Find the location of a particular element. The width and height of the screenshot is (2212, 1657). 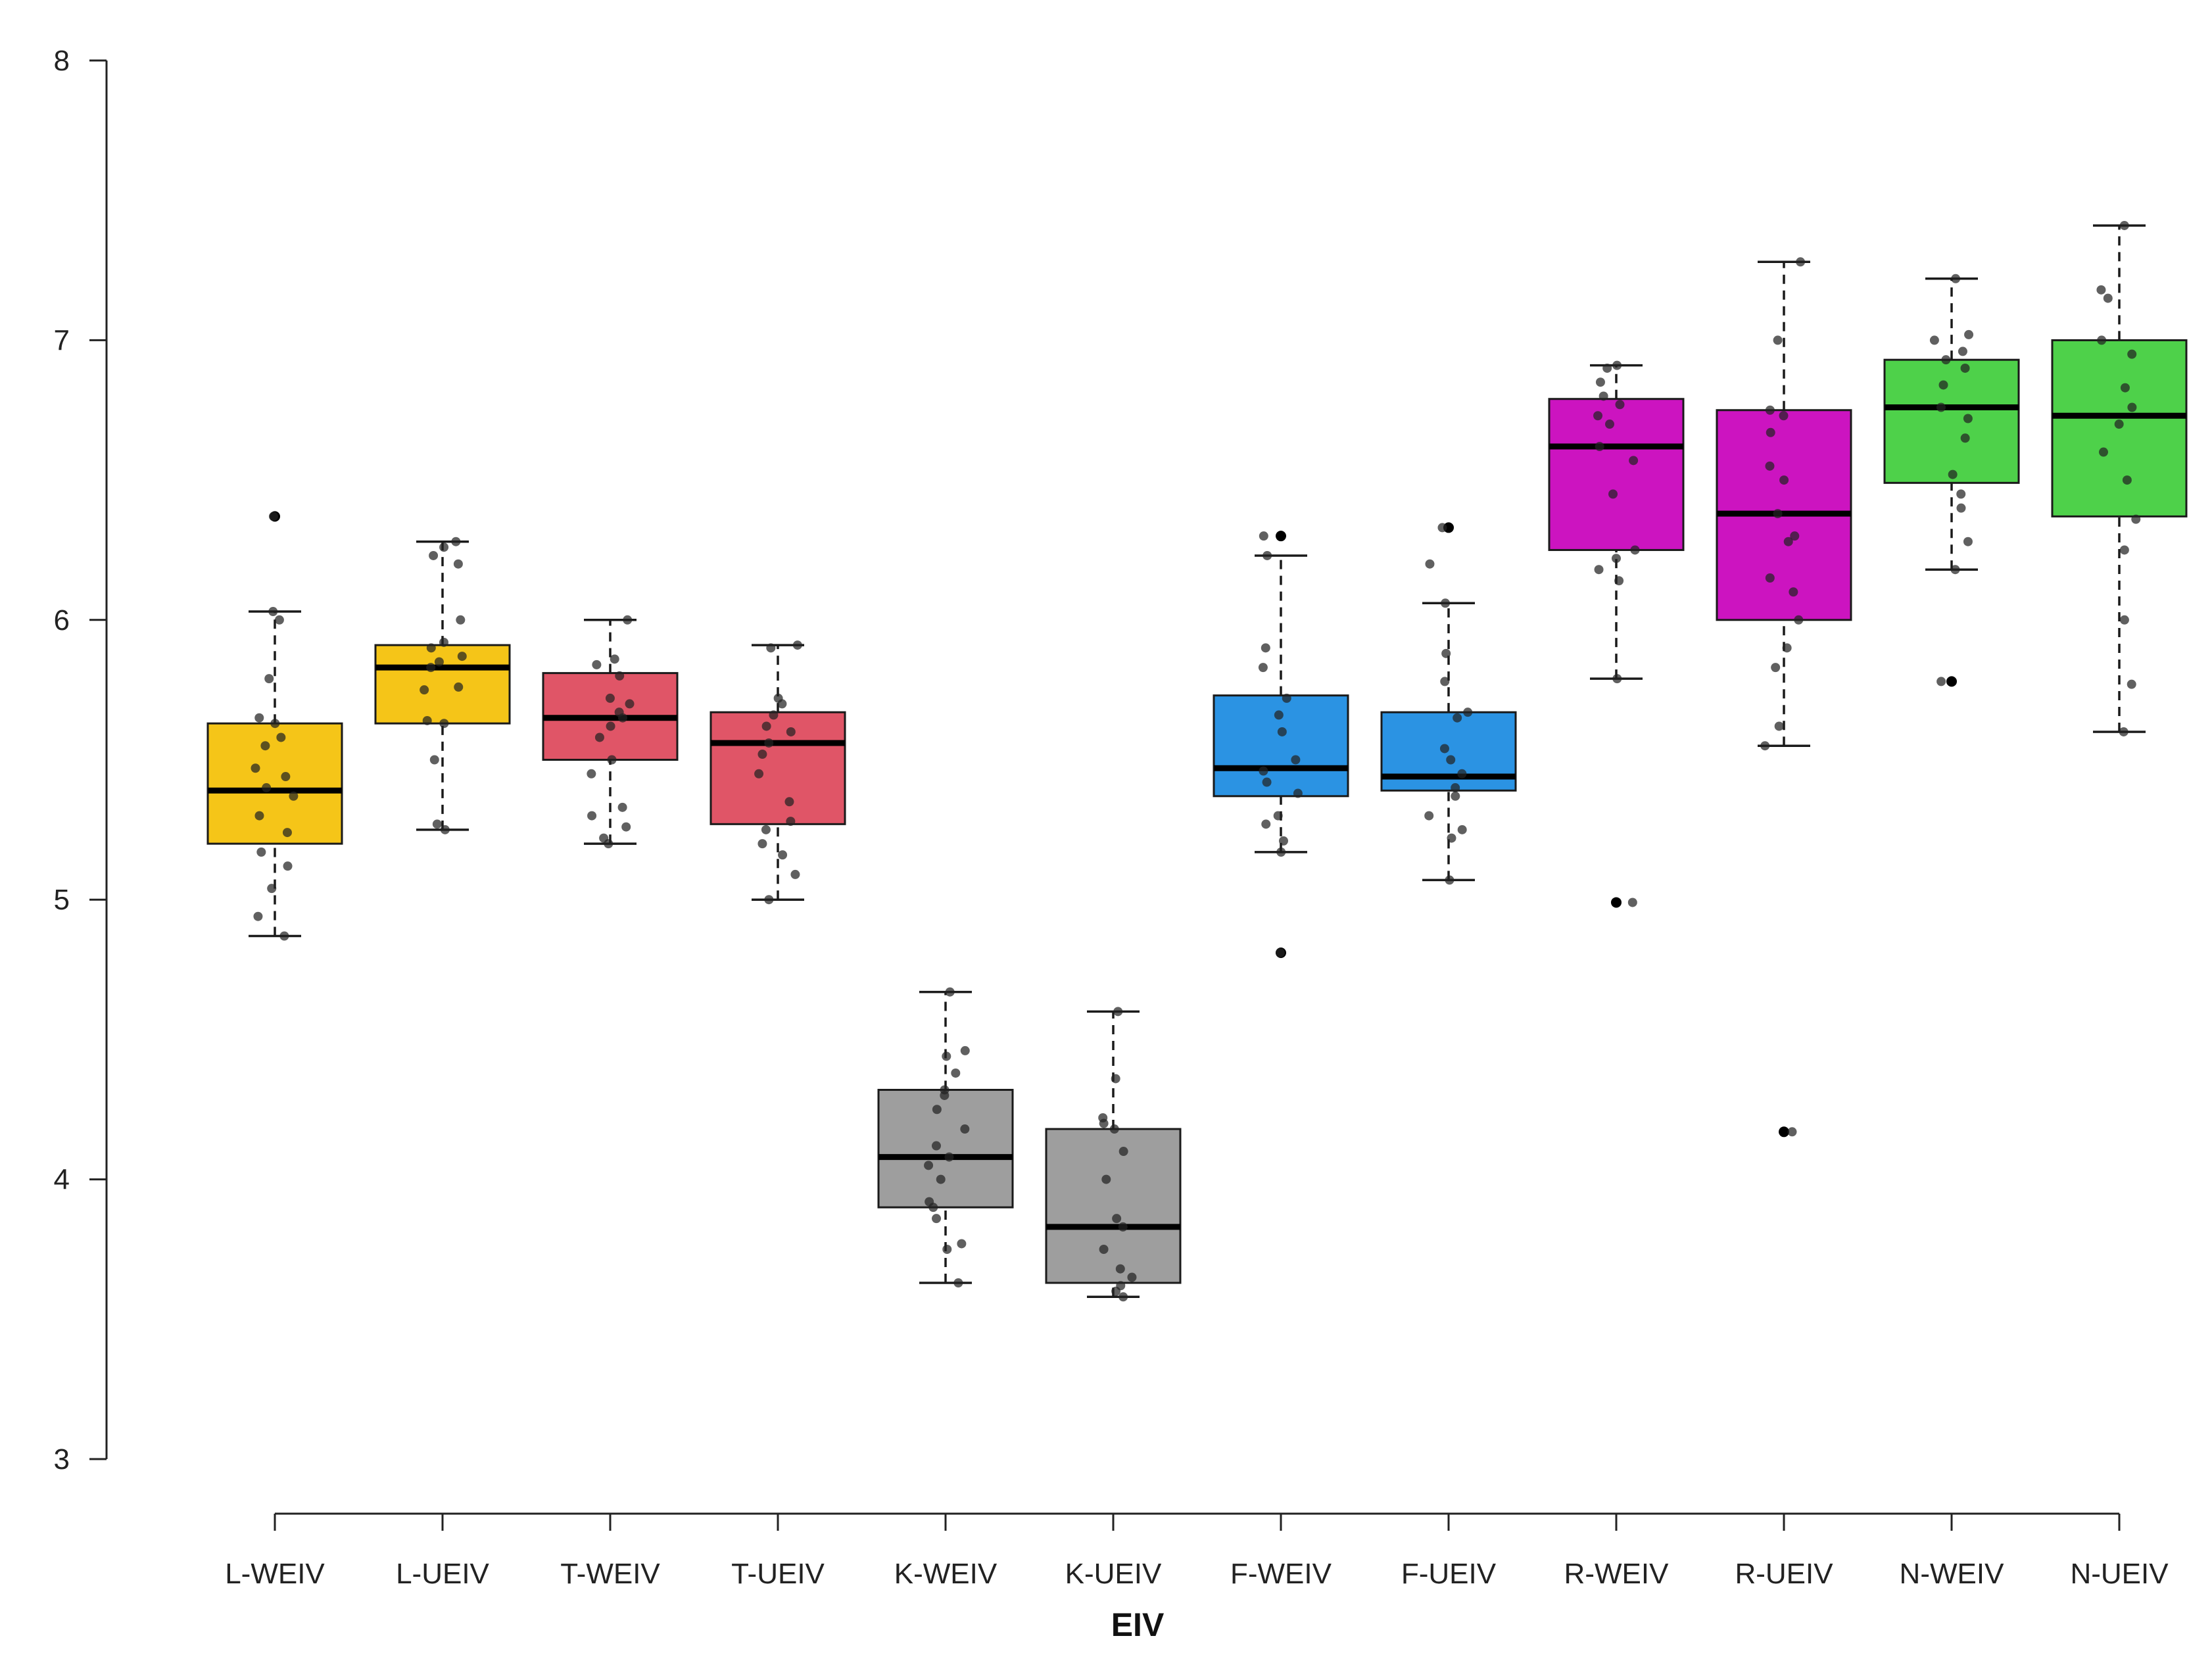

y-tick-label: 3 is located at coordinates (62, 1459).